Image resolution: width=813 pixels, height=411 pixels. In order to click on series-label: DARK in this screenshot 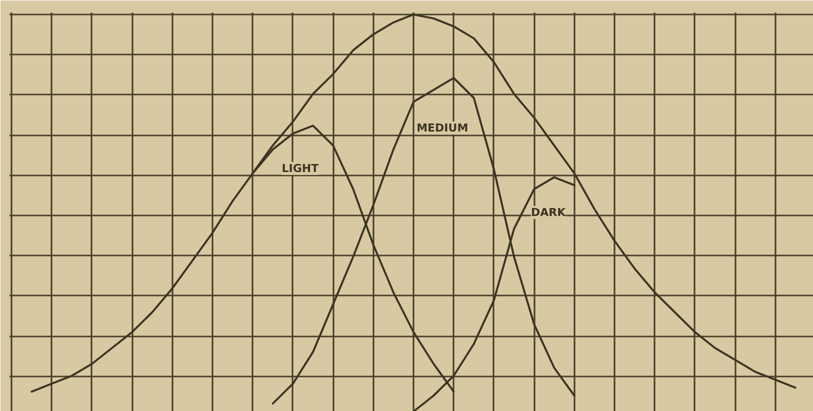, I will do `click(548, 212)`.